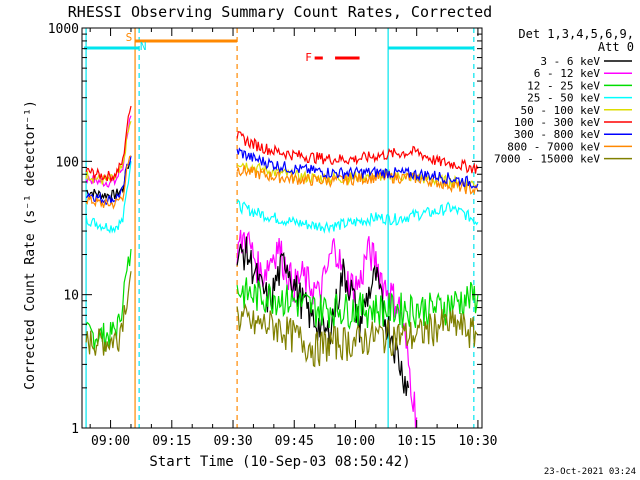  What do you see at coordinates (129, 37) in the screenshot?
I see `marker-label-s: S` at bounding box center [129, 37].